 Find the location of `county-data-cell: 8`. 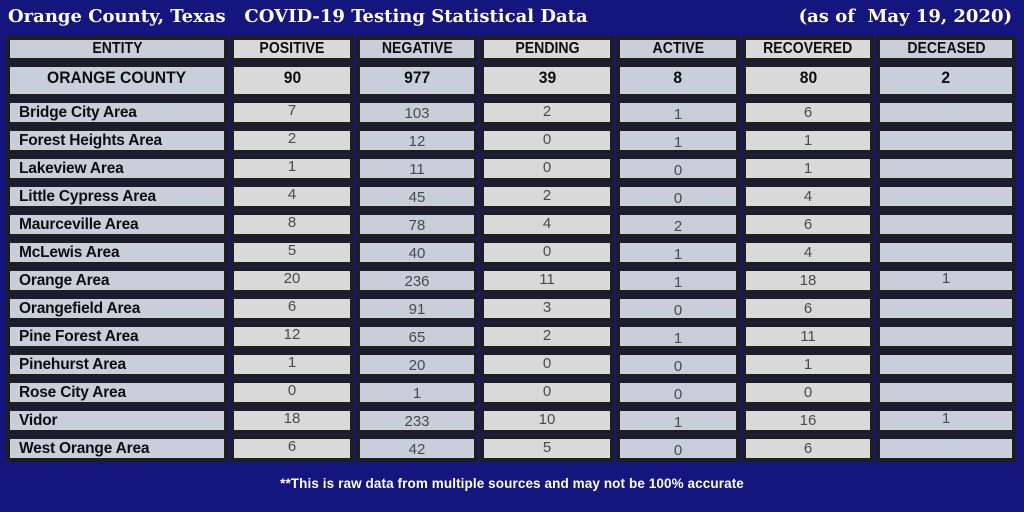

county-data-cell: 8 is located at coordinates (678, 80).